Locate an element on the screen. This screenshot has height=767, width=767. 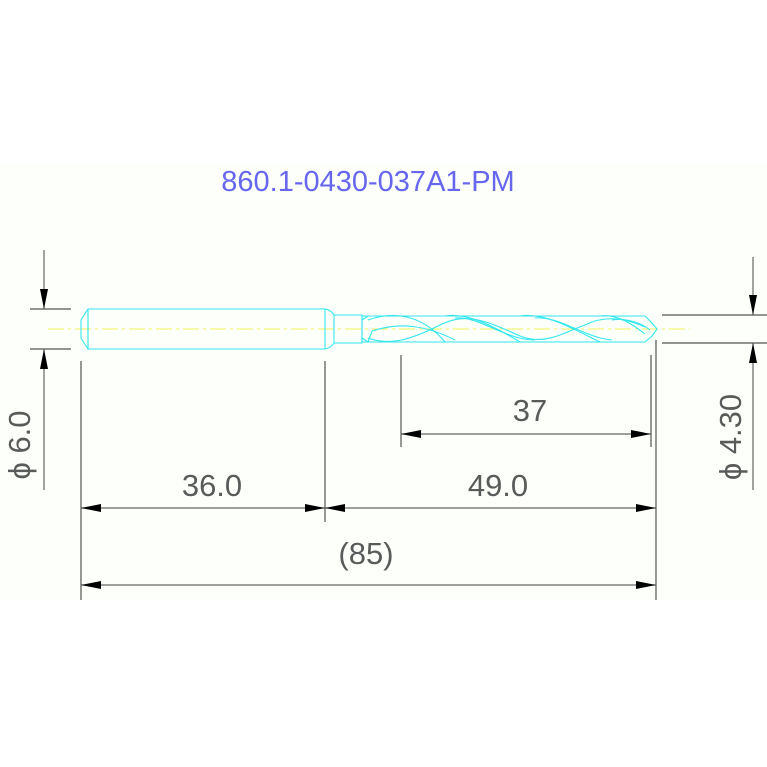
shank-diameter-label: ϕ 6.0 is located at coordinates (19, 444).